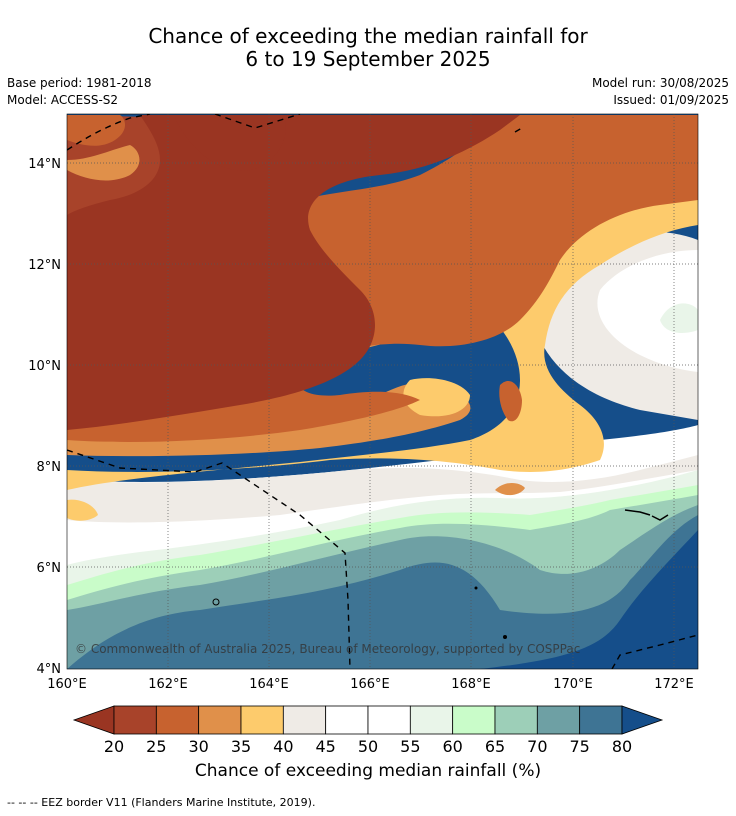 The height and width of the screenshot is (816, 736). I want to click on meta-right: Model run: 30/08/2025 Issued: 01/09/2025, so click(660, 92).